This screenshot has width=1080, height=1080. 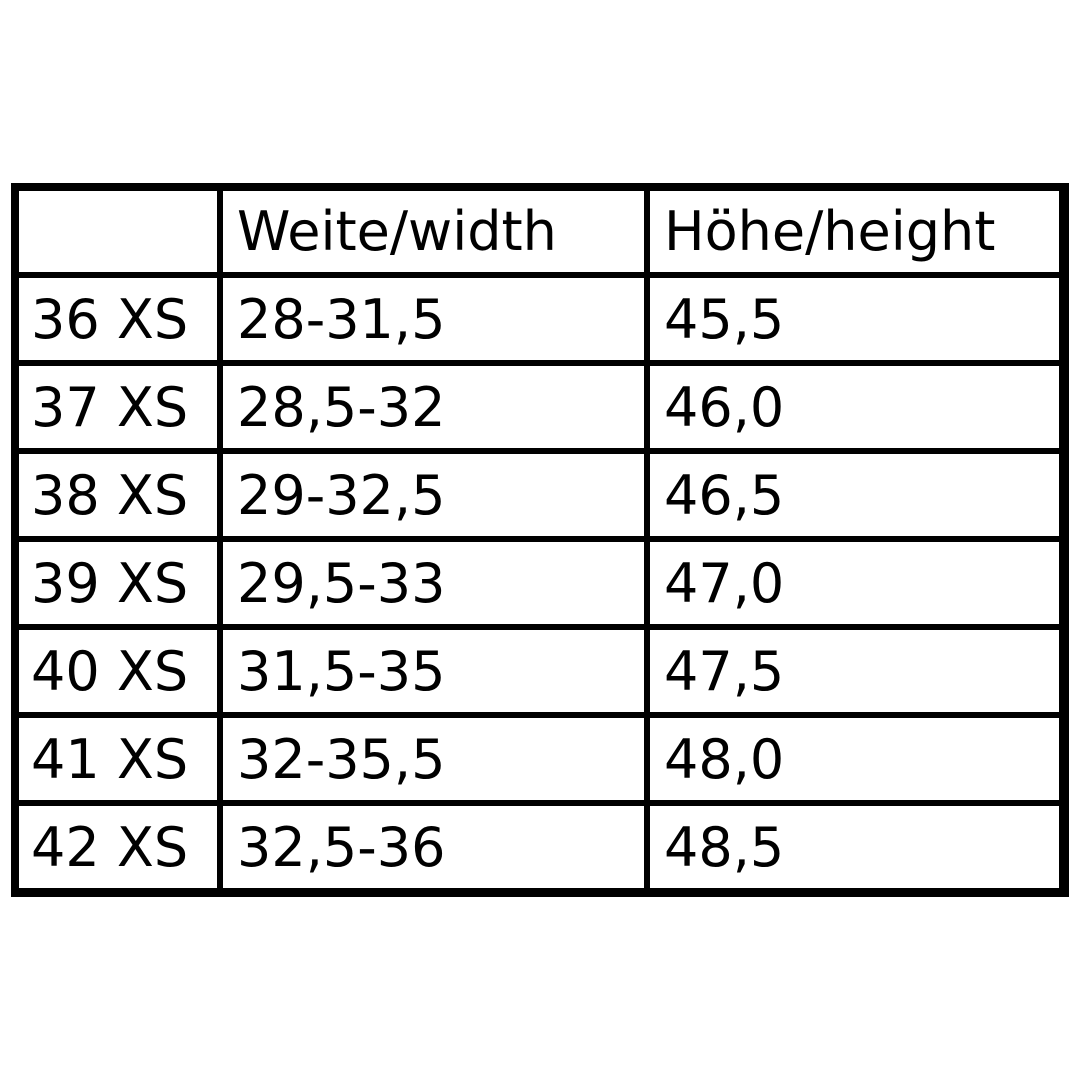 What do you see at coordinates (854, 583) in the screenshot?
I see `height-cell: 47,0` at bounding box center [854, 583].